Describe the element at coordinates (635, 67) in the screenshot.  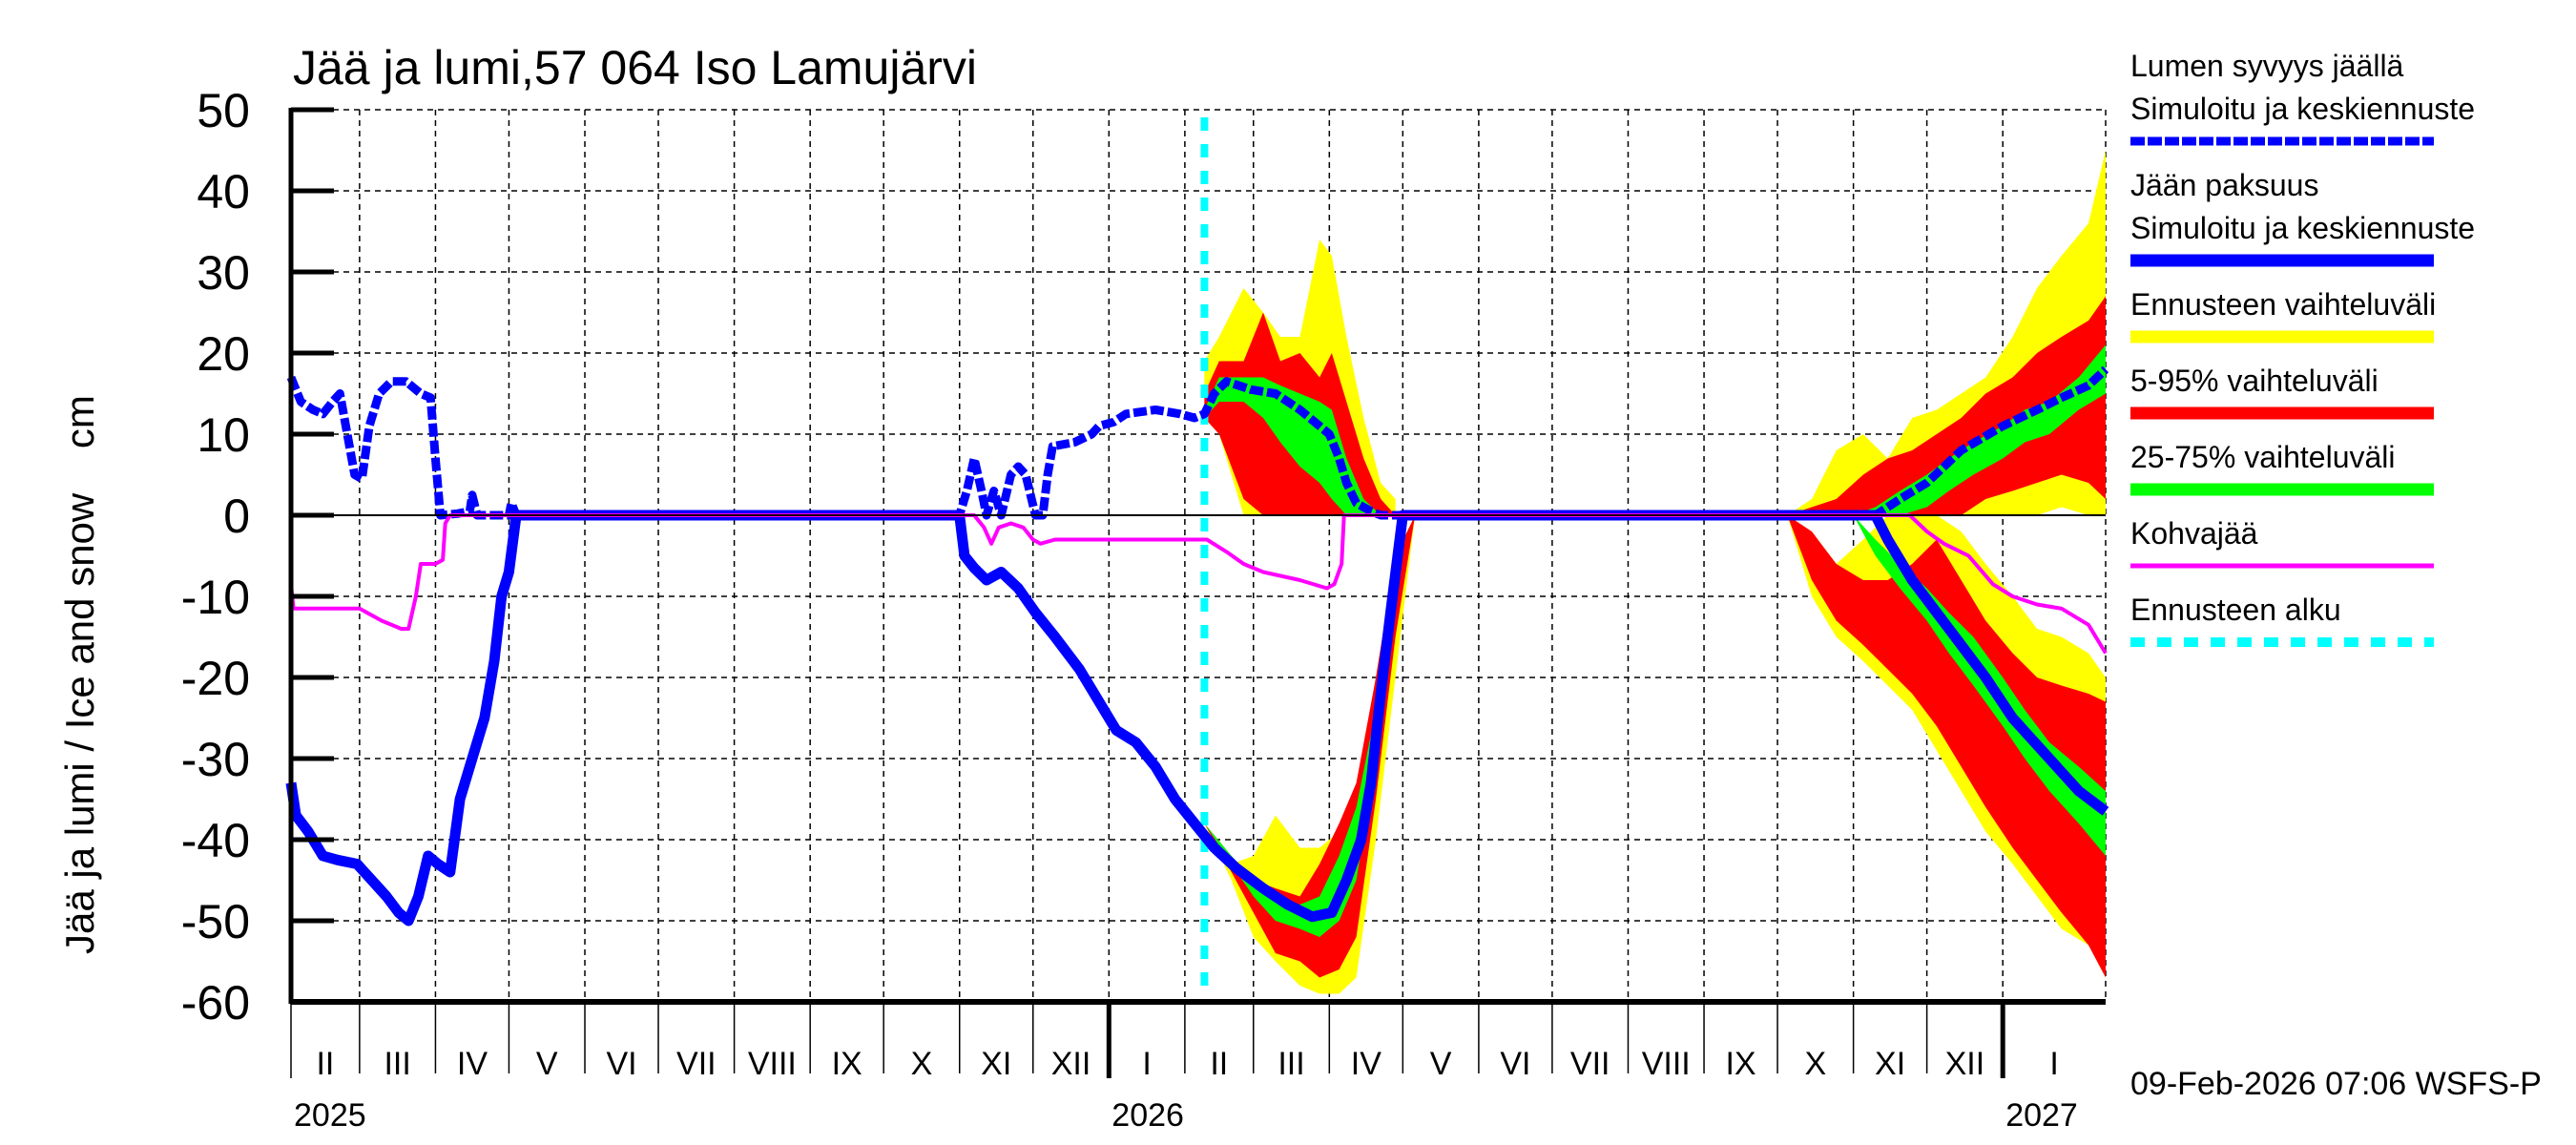
I see `chart-title: Jää ja lumi,57 064 Iso Lamujärvi` at that location.